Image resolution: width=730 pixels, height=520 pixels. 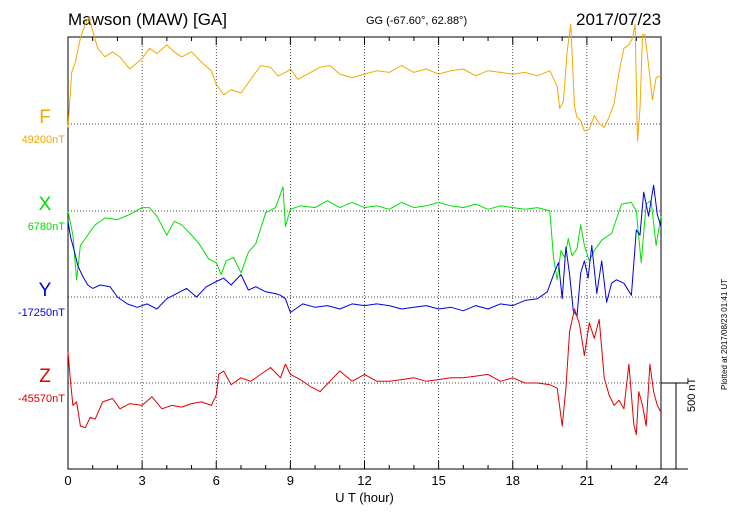 What do you see at coordinates (67, 480) in the screenshot?
I see `x-tick-label: 0` at bounding box center [67, 480].